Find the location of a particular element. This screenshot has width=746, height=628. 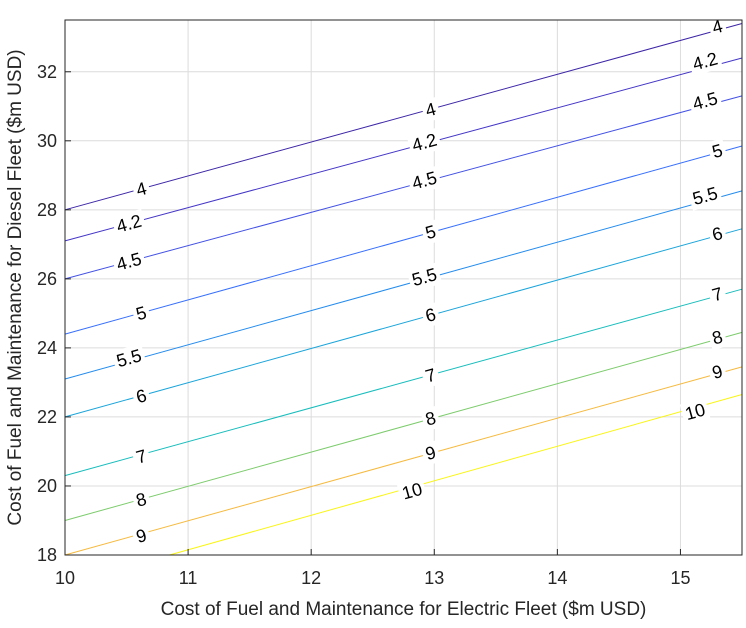

y-tick-label: 22 is located at coordinates (47, 417).